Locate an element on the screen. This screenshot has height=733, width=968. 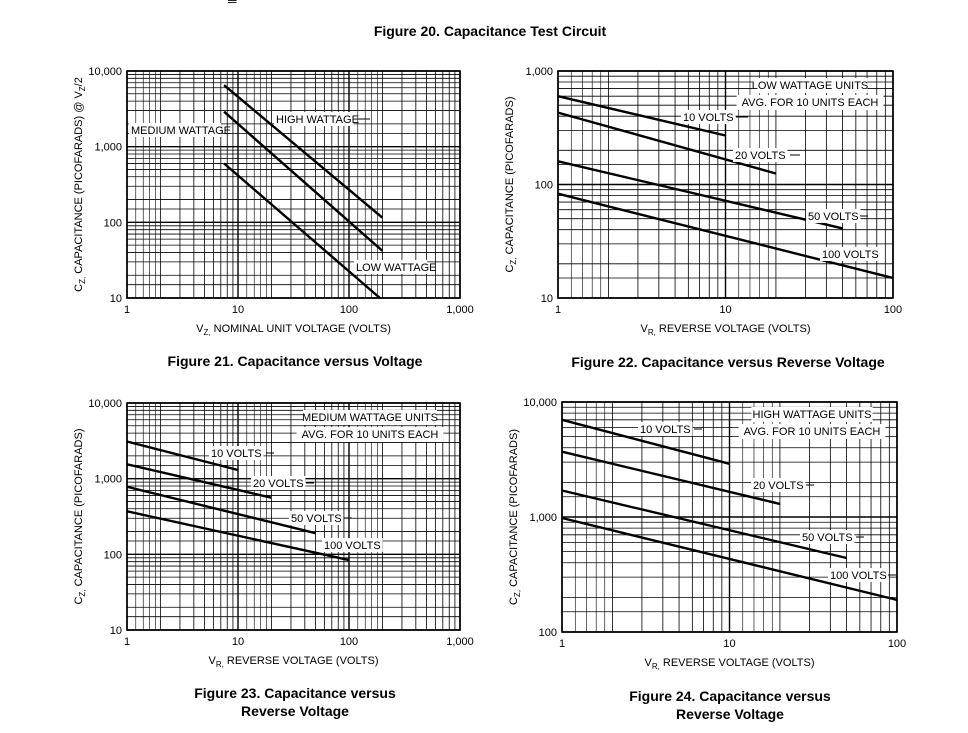
annotation-text: LOW WATTAGE UNITS is located at coordinates (810, 86).